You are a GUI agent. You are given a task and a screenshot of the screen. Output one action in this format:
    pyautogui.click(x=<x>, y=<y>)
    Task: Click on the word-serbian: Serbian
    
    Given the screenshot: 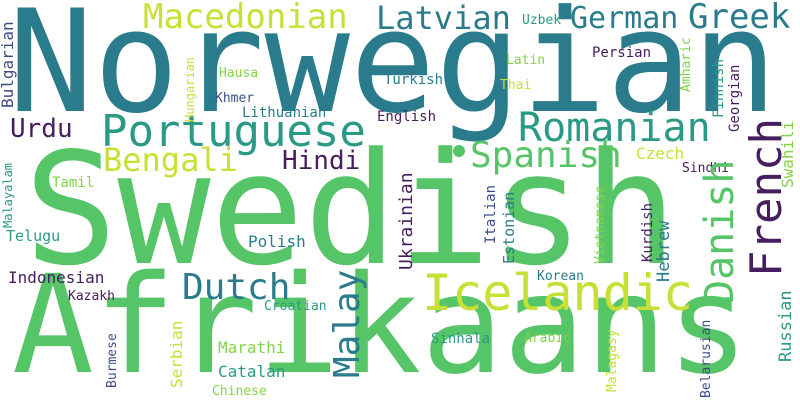 What is the action you would take?
    pyautogui.click(x=176, y=354)
    